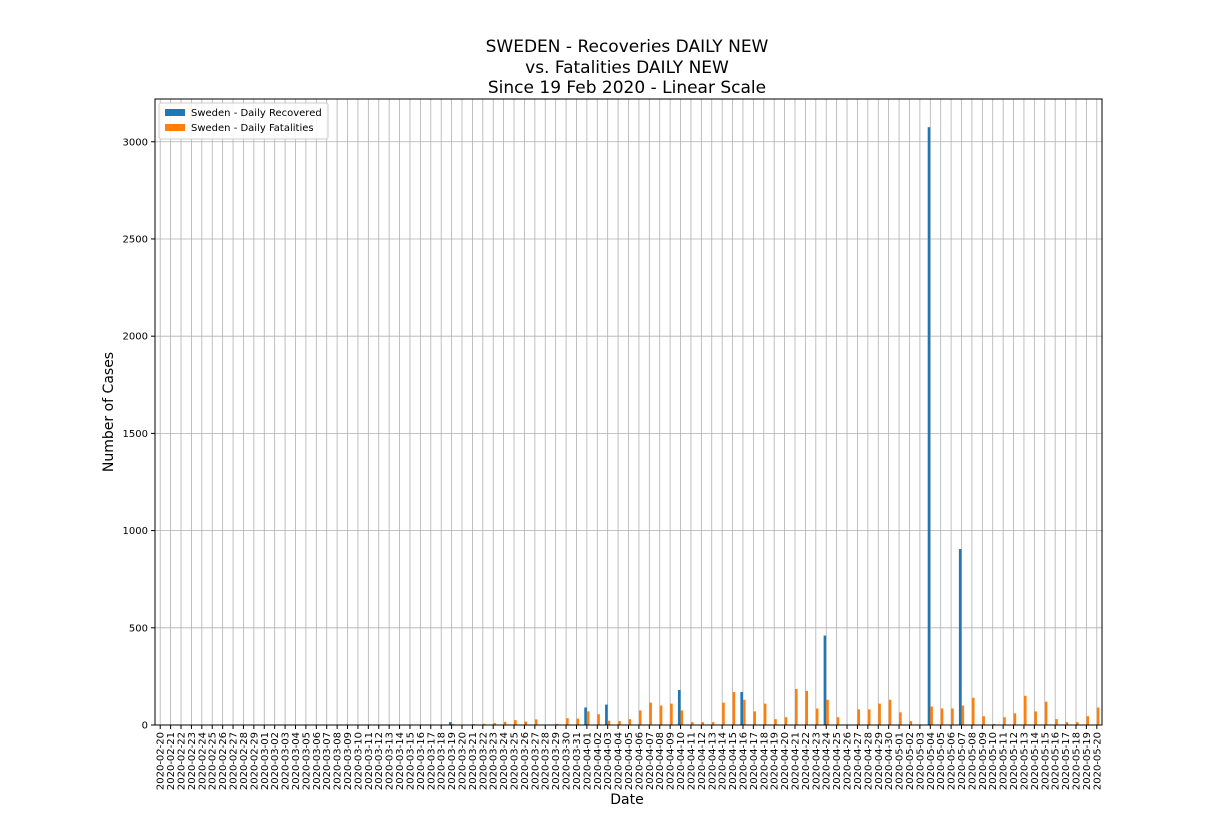  What do you see at coordinates (816, 761) in the screenshot?
I see `x-tick-label: 2020-04-23` at bounding box center [816, 761].